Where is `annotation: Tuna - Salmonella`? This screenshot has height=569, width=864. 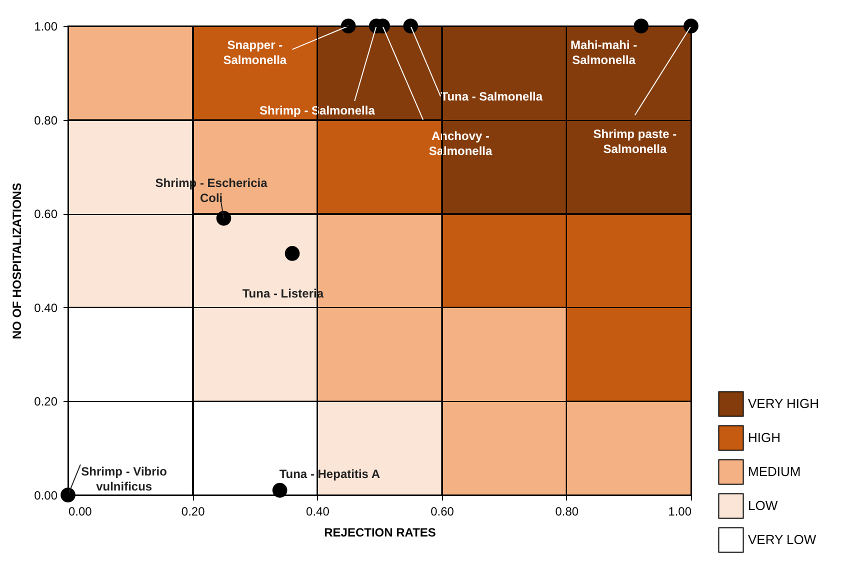 annotation: Tuna - Salmonella is located at coordinates (491, 96).